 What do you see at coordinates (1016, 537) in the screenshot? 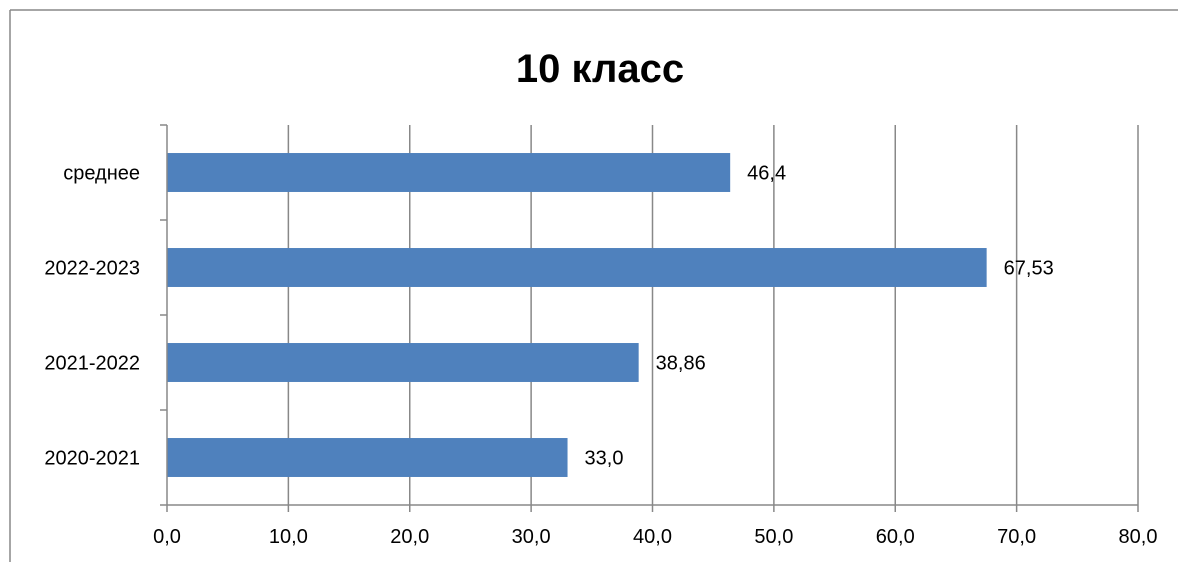
I see `x-tick-label: 70,0` at bounding box center [1016, 537].